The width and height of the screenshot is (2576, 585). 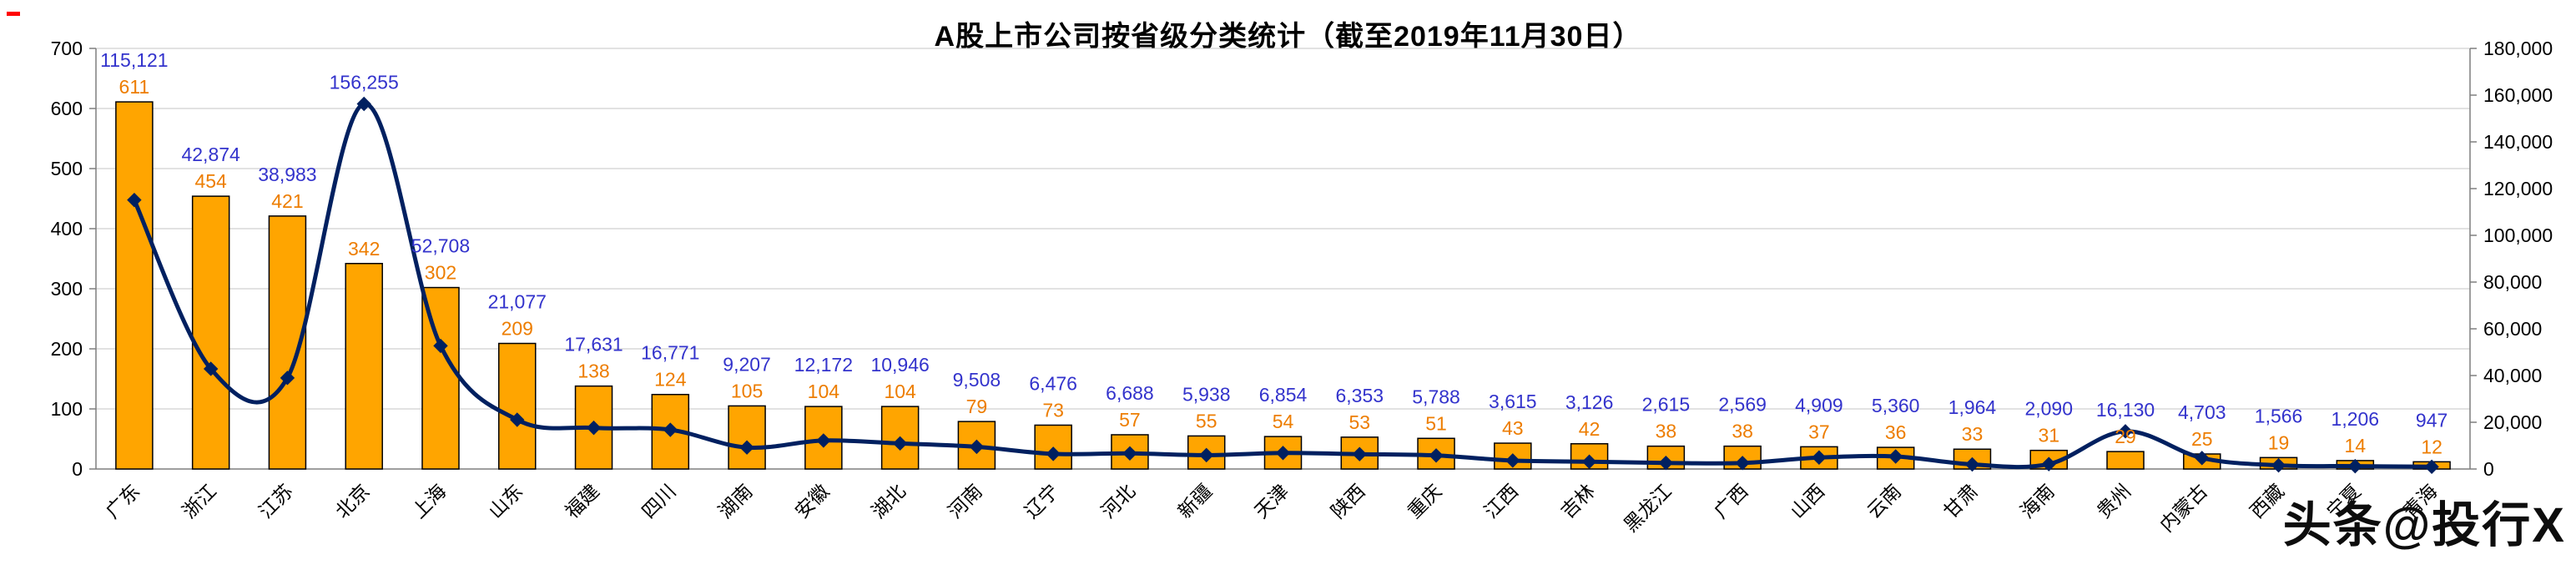 I want to click on line-value-label: 5,788, so click(x=1436, y=396).